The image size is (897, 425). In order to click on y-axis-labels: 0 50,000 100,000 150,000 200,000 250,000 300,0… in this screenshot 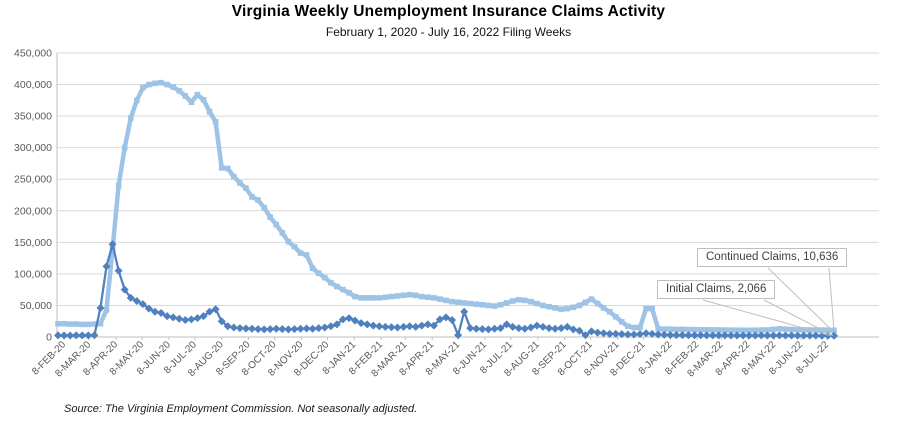, I will do `click(33, 196)`.